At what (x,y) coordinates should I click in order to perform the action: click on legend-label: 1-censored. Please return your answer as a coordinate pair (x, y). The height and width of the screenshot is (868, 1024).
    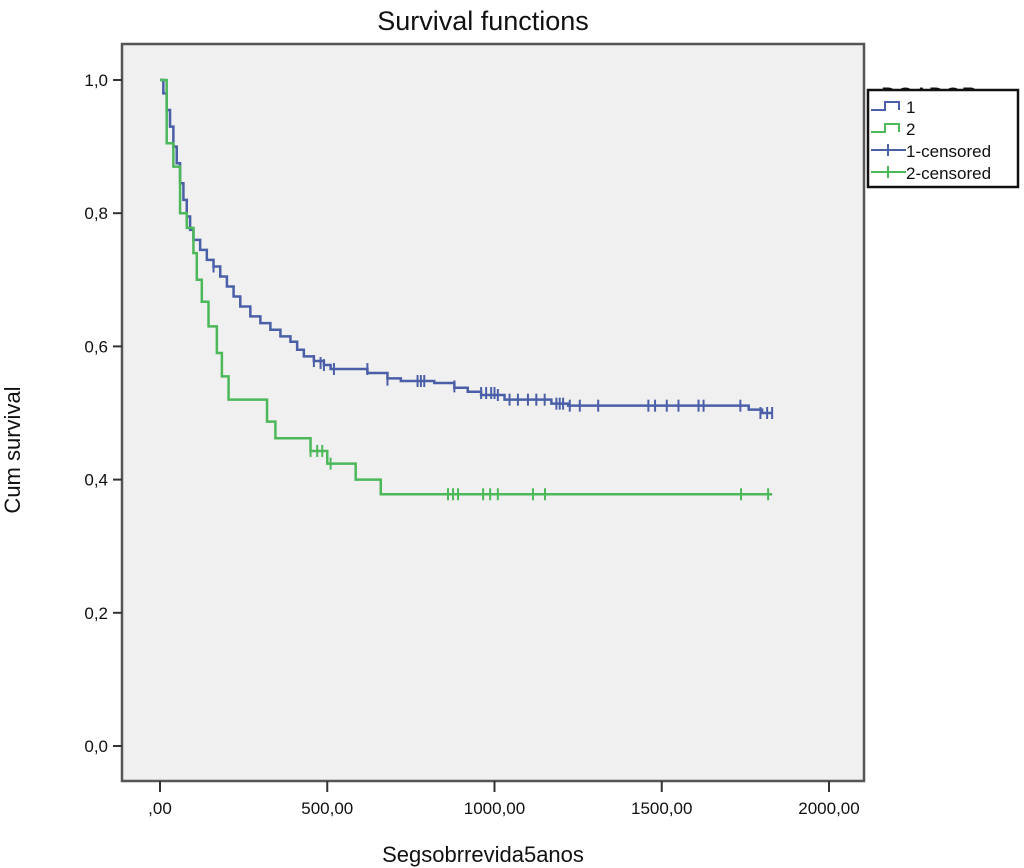
    Looking at the image, I should click on (948, 151).